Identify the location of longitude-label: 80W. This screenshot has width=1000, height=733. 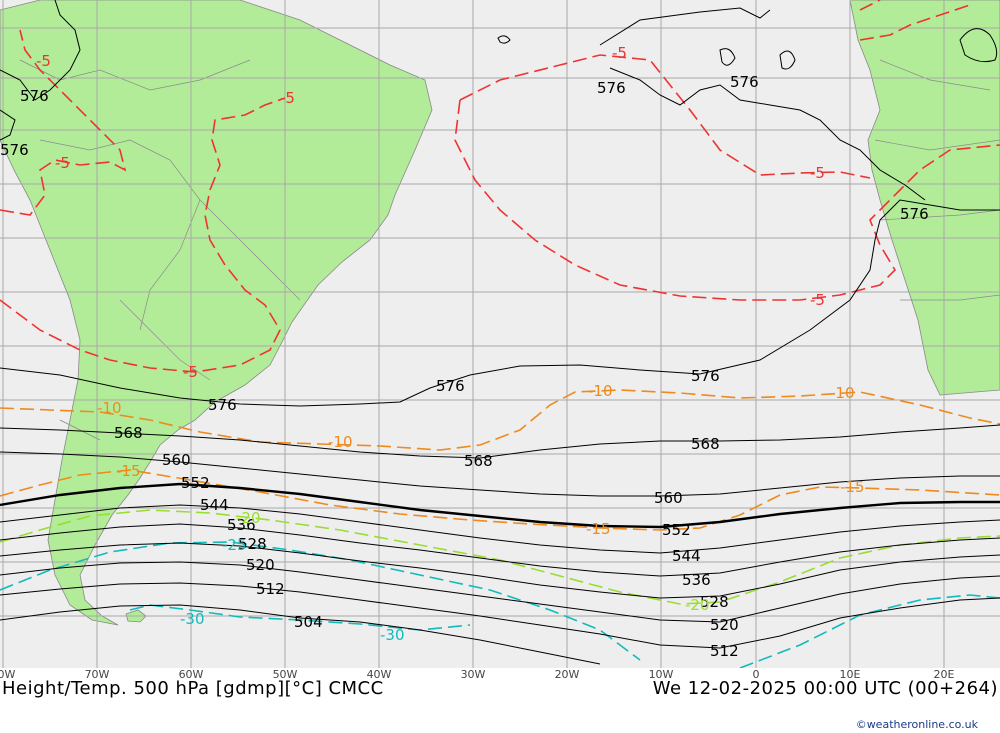
(8, 674).